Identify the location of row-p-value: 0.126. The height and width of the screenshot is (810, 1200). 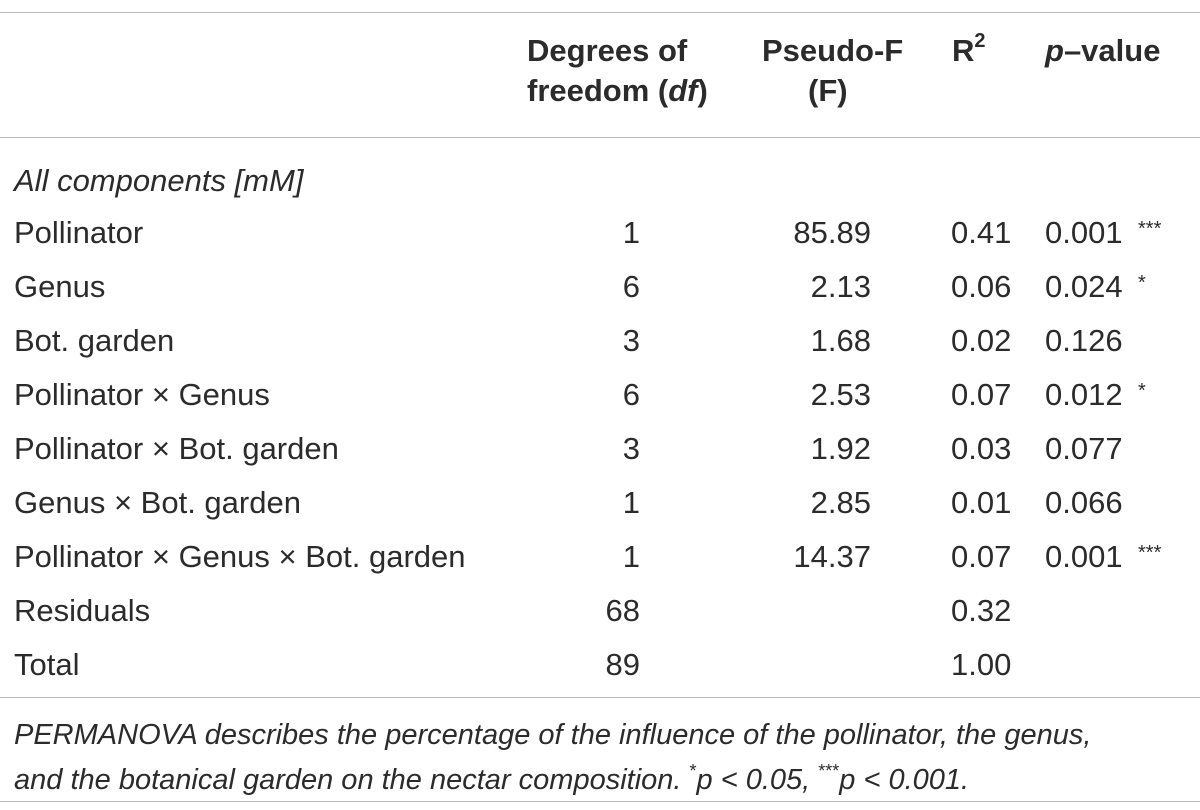
(1084, 340).